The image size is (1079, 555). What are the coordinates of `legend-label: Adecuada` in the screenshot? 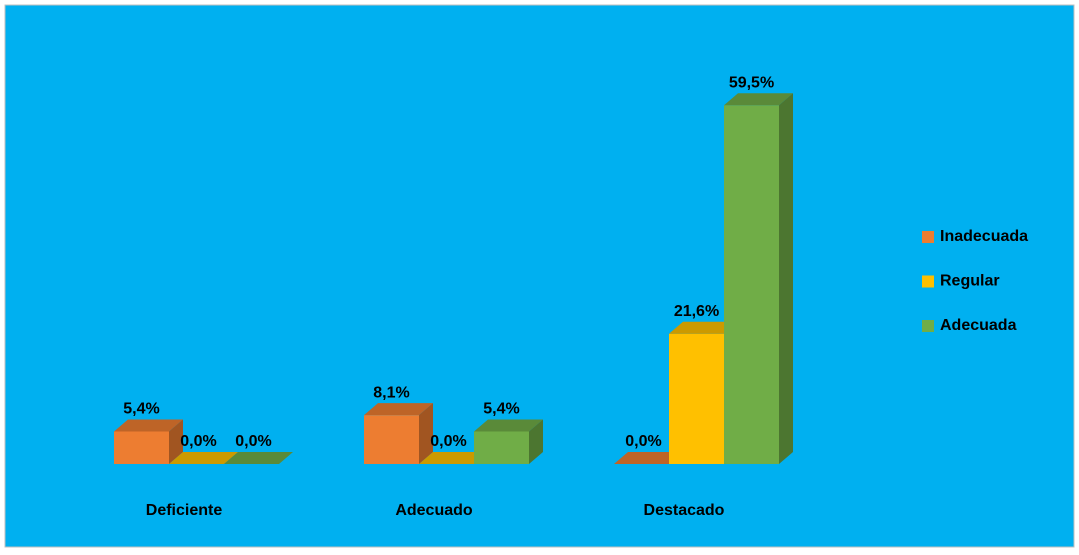 It's located at (978, 325).